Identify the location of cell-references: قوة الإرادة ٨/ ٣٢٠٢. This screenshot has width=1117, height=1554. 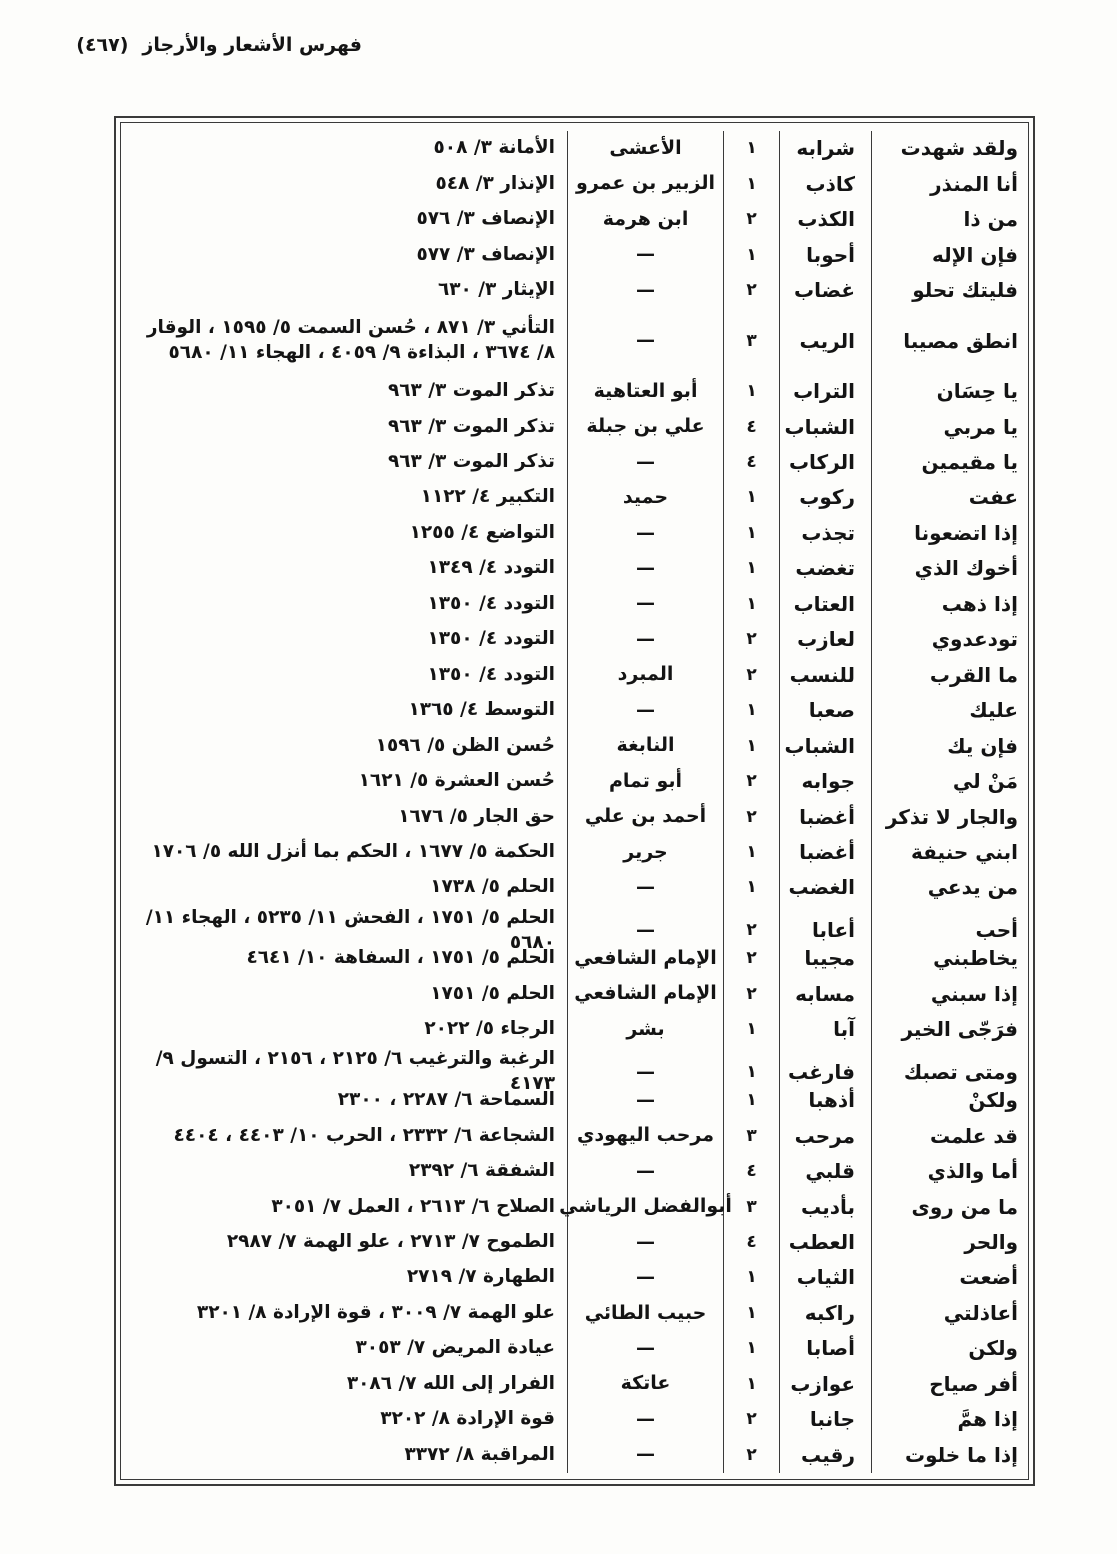
(467, 1419).